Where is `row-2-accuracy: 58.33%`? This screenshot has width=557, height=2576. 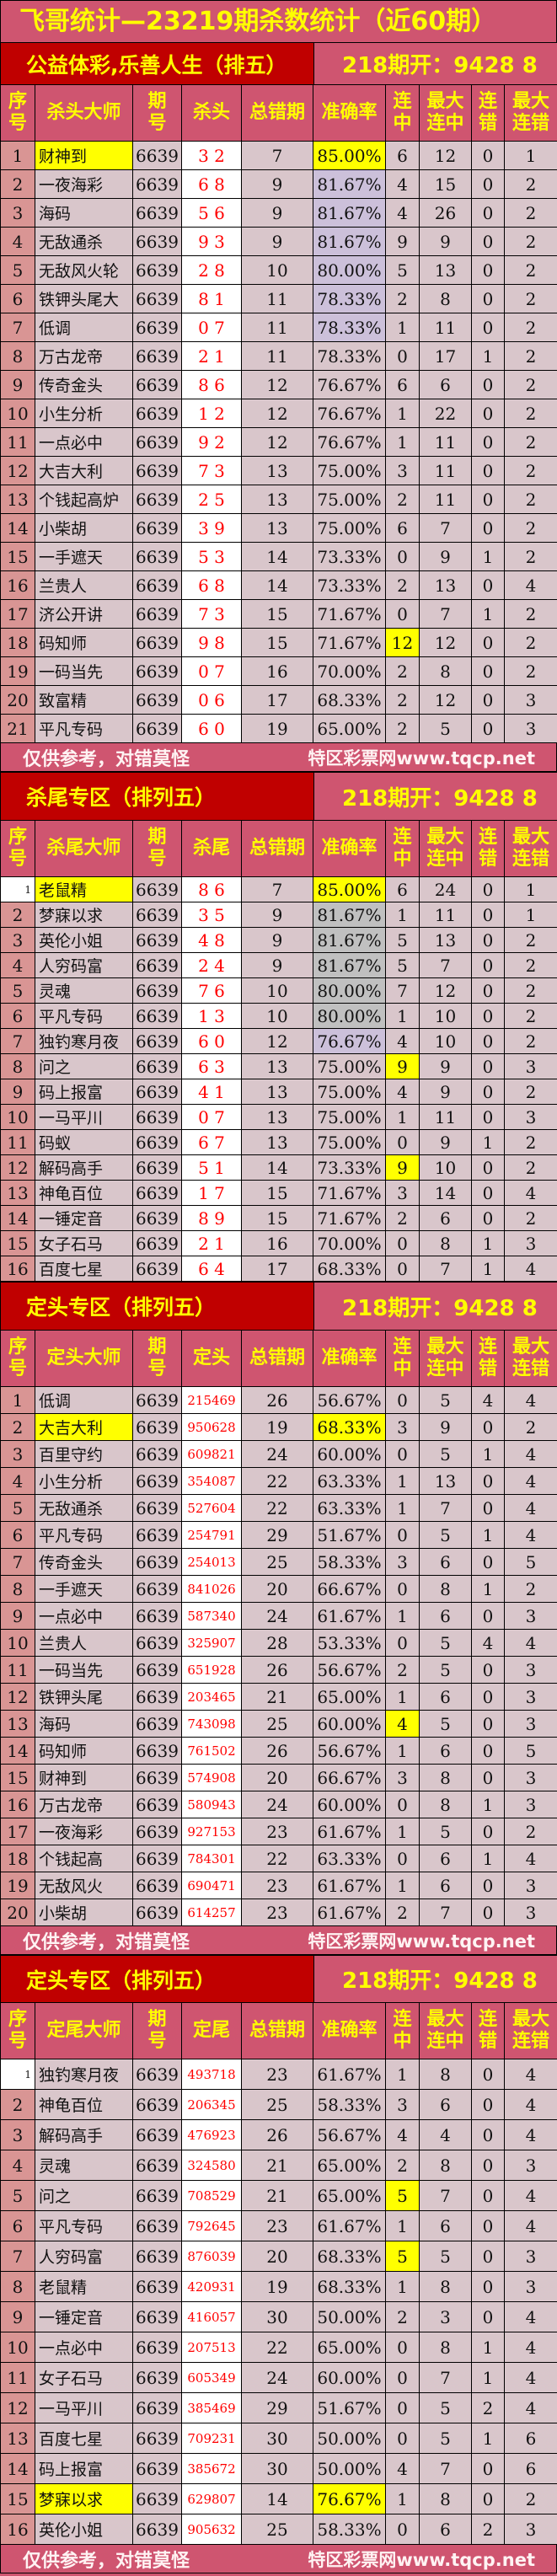
row-2-accuracy: 58.33% is located at coordinates (349, 2105).